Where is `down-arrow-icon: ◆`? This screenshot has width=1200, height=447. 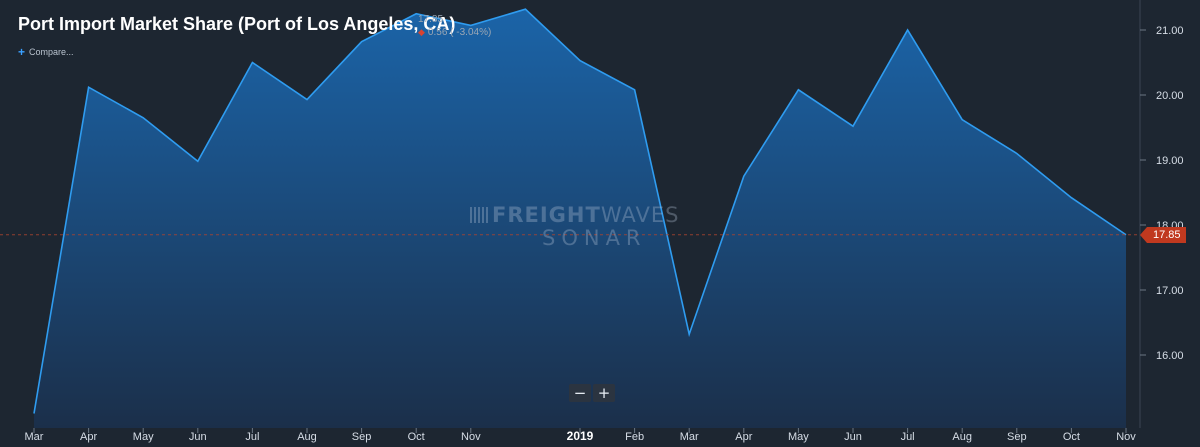
down-arrow-icon: ◆ is located at coordinates (421, 32).